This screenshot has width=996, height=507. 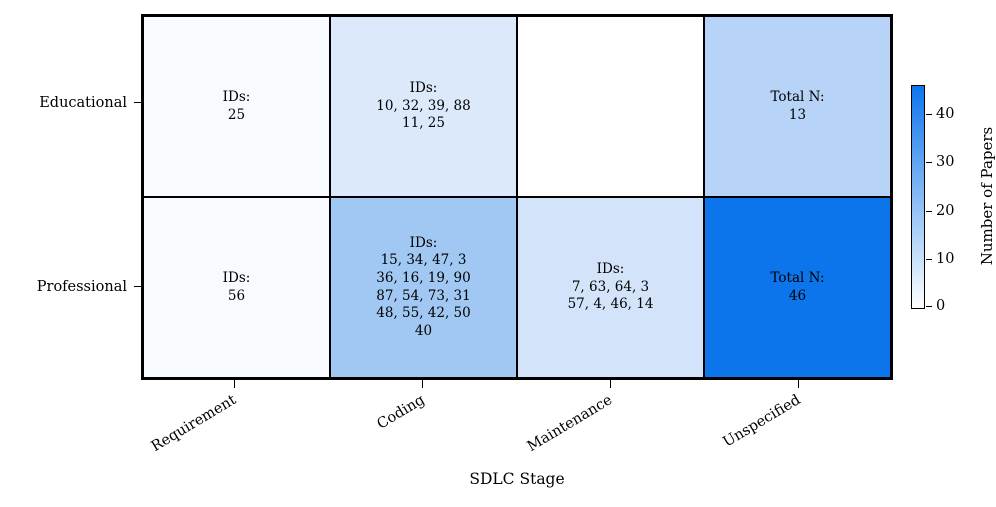 I want to click on cell-educational-coding: IDs: 10, 32, 39, 88 11, 25, so click(x=423, y=106).